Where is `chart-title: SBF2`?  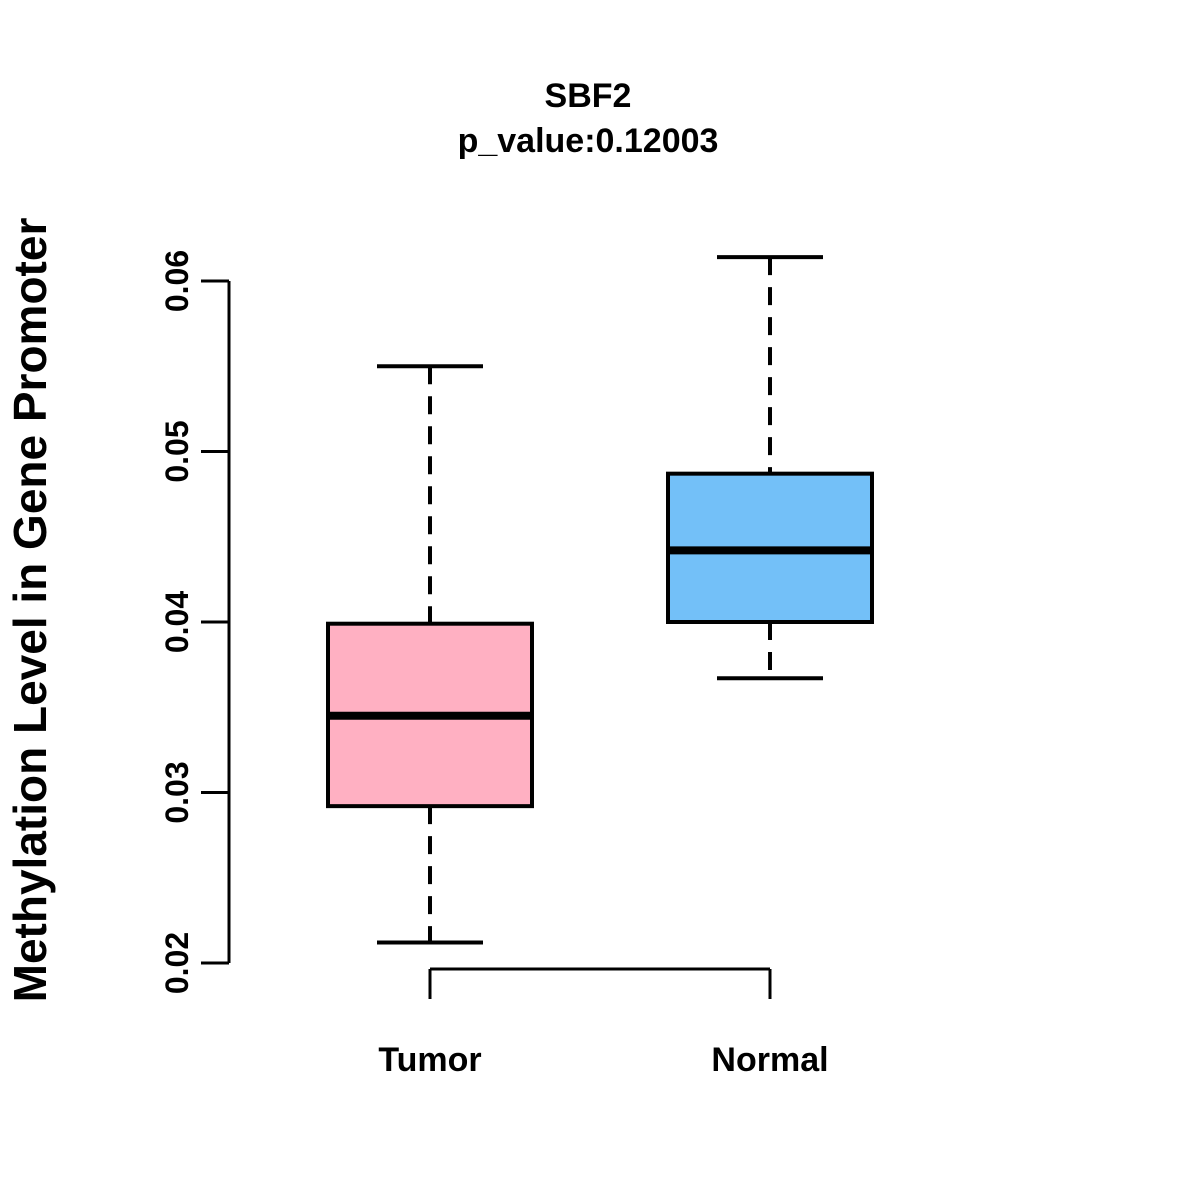
chart-title: SBF2 is located at coordinates (588, 96).